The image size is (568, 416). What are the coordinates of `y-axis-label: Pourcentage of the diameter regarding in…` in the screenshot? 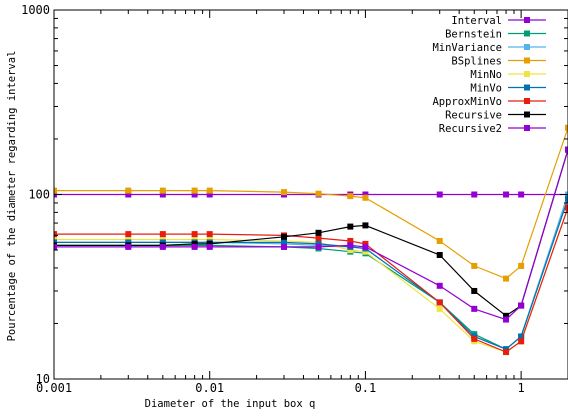 It's located at (12, 196).